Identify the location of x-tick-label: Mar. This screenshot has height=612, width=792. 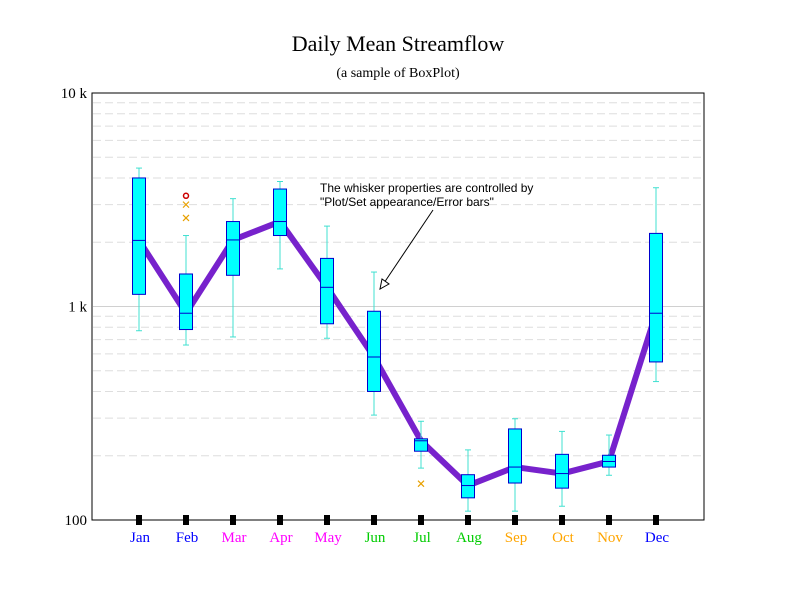
(234, 538).